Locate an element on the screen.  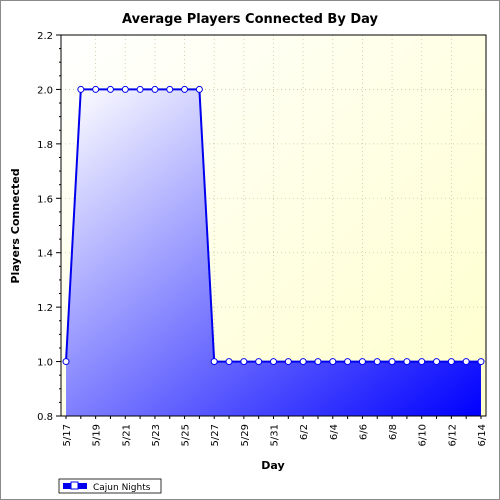
legend: Cajun Nights is located at coordinates (110, 486).